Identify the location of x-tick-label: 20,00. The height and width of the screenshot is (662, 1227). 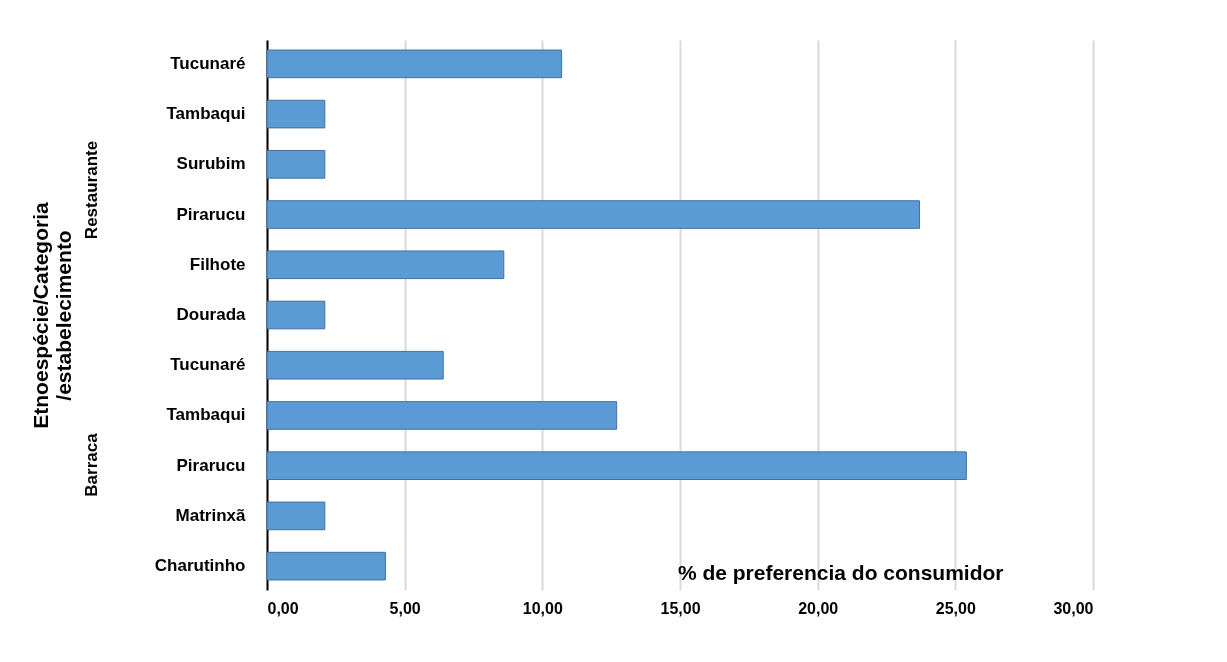
(818, 608).